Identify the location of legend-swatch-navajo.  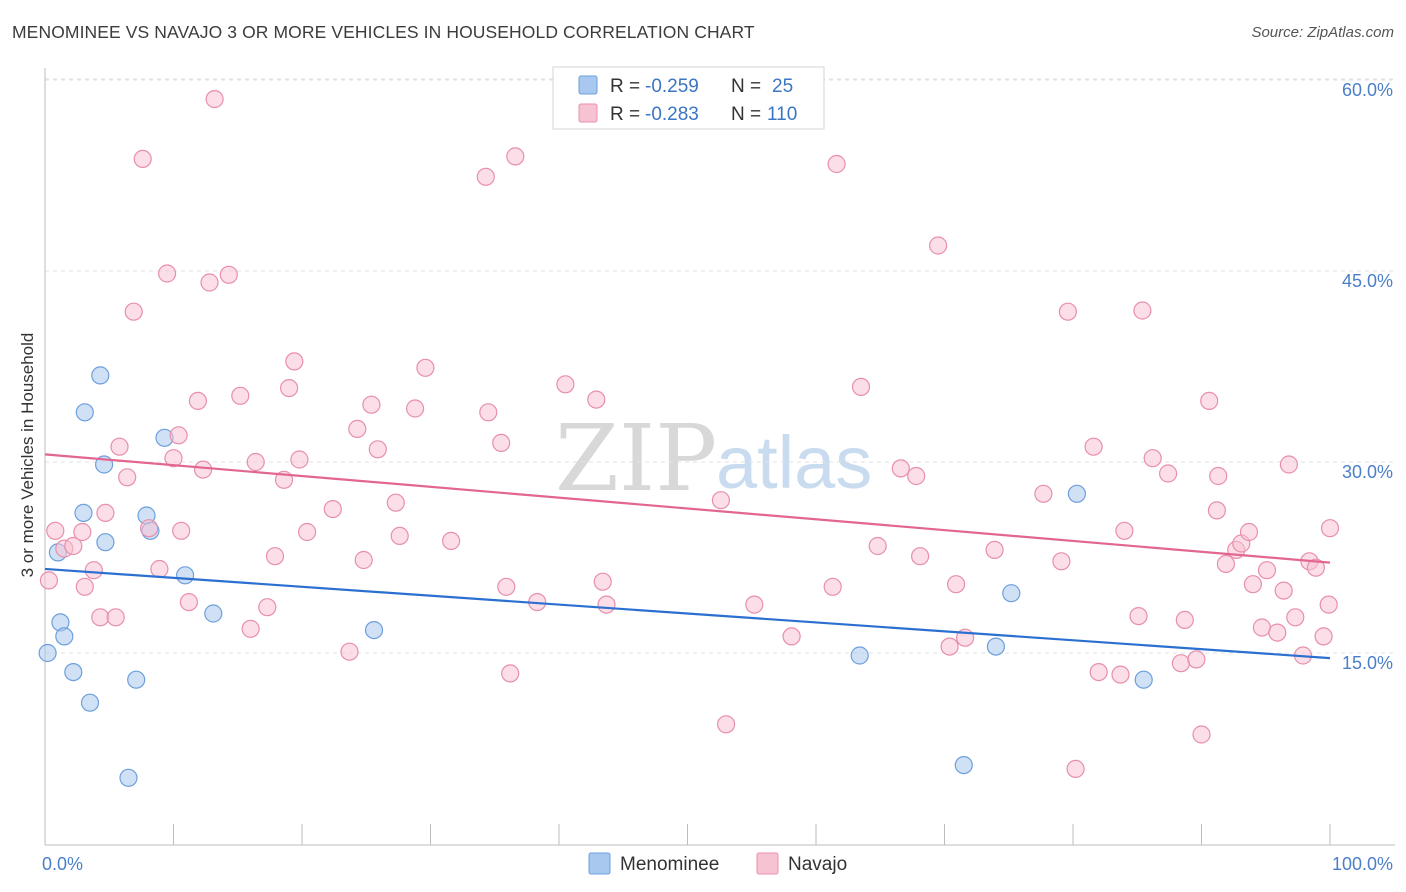
(767, 863).